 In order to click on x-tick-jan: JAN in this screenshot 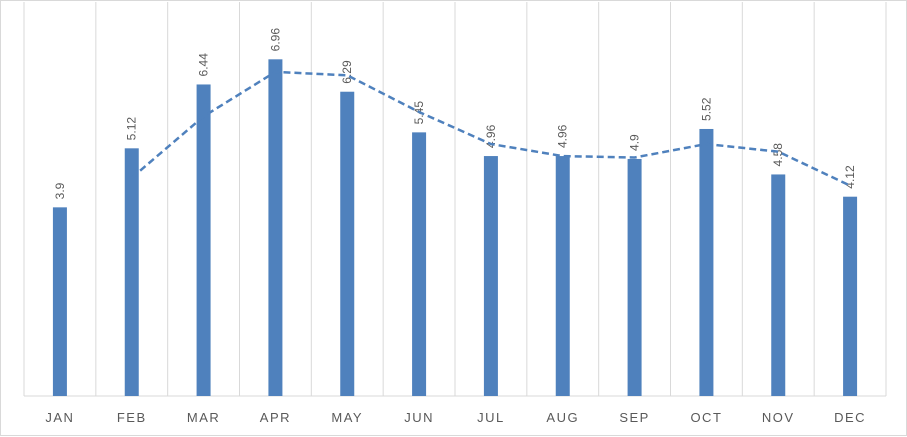, I will do `click(59, 417)`.